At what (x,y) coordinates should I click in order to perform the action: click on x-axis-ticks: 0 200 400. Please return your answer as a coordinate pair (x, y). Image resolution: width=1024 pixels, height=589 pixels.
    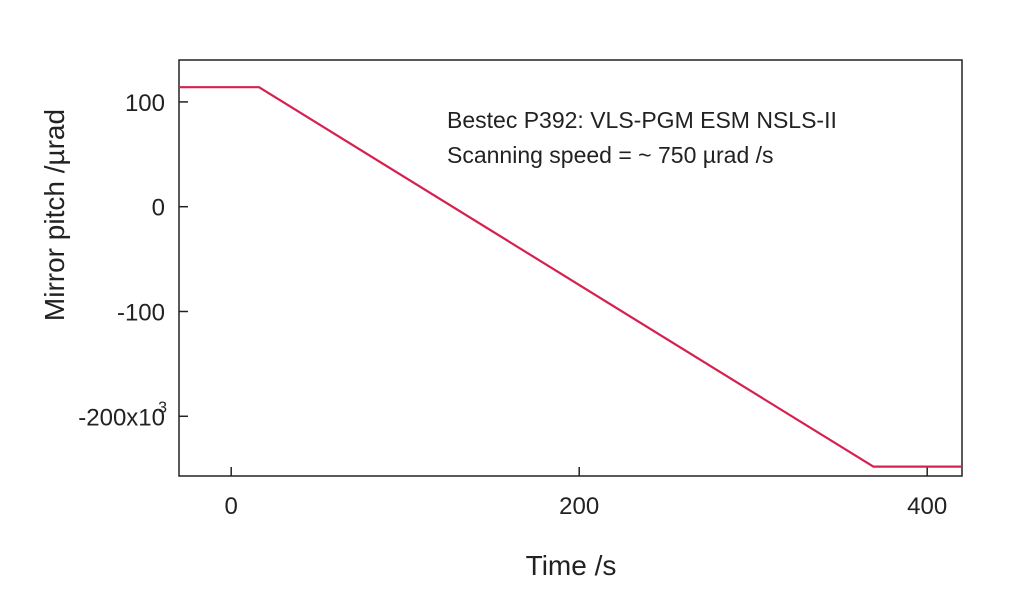
    Looking at the image, I should click on (586, 493).